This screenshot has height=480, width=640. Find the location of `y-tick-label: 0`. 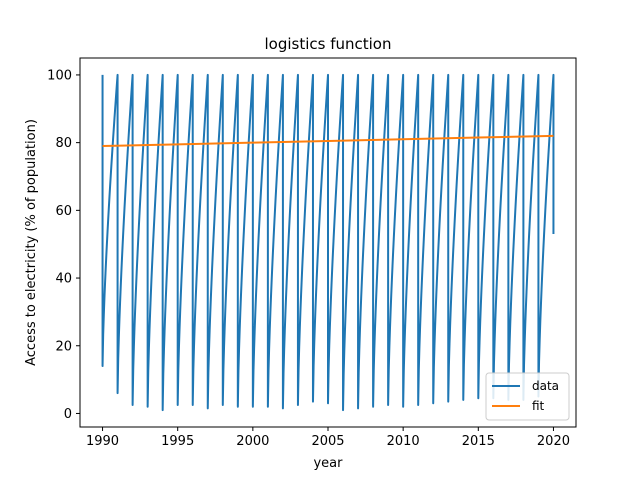

y-tick-label: 0 is located at coordinates (68, 414).